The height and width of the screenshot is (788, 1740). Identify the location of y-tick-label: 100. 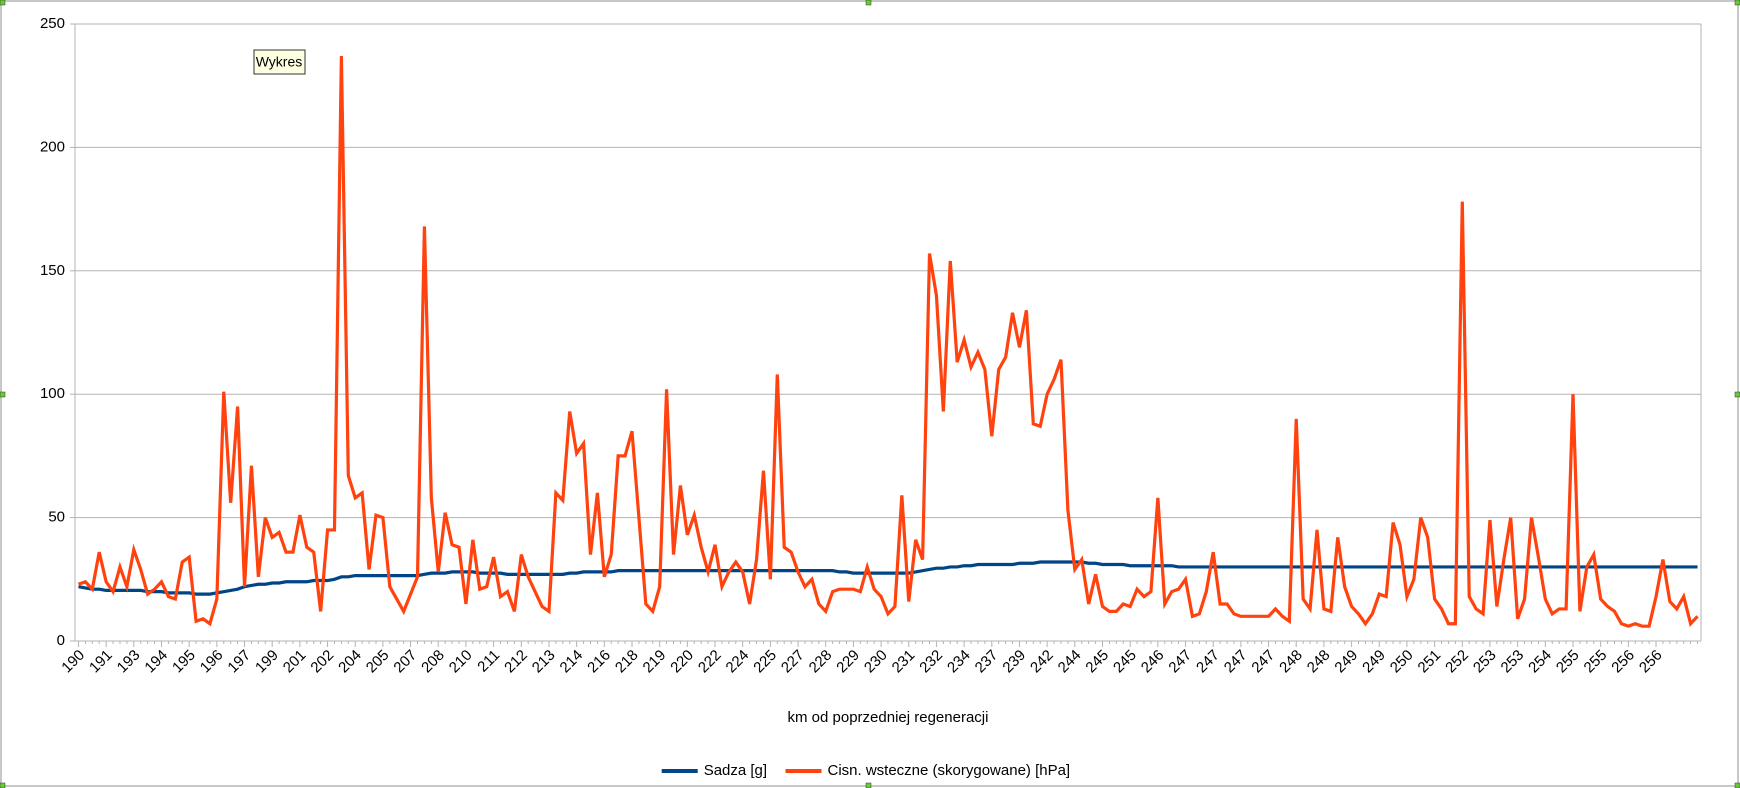
(52, 393).